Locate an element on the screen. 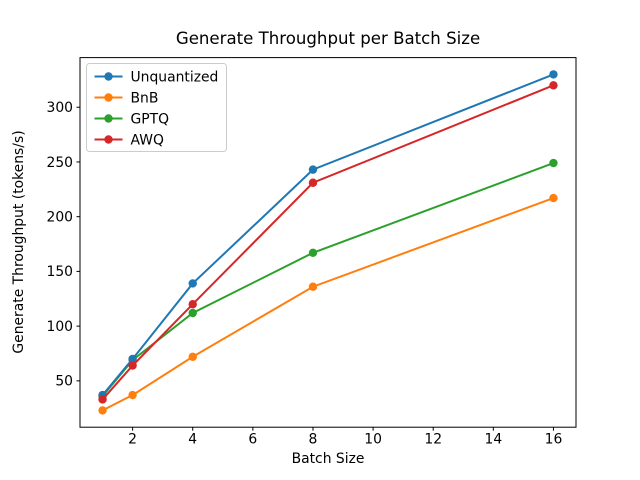 Image resolution: width=640 pixels, height=480 pixels. y-tick-label: 50 is located at coordinates (64, 382).